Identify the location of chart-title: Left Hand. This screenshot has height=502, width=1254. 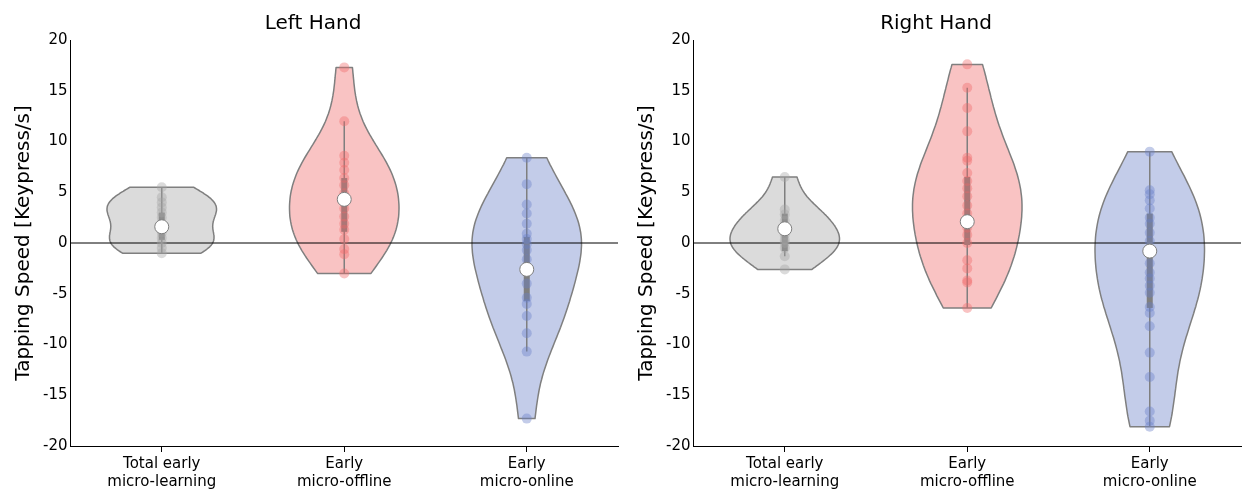
(313, 22).